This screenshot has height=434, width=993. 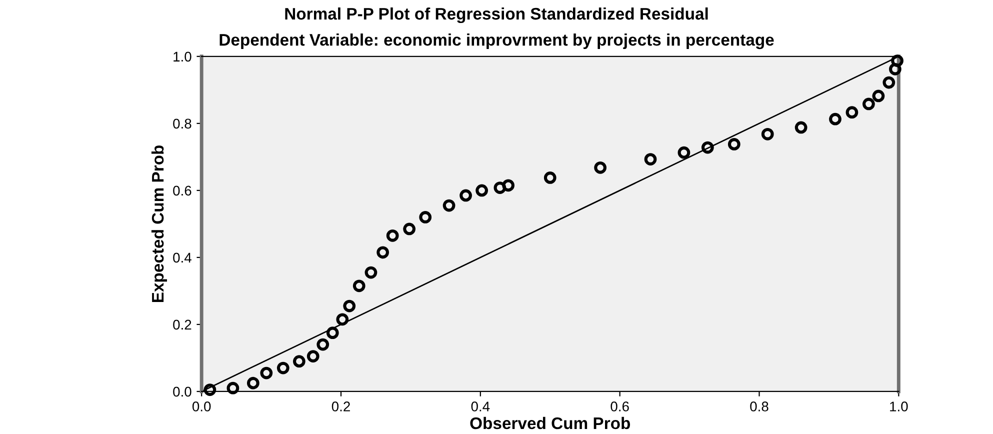 What do you see at coordinates (497, 41) in the screenshot?
I see `chart-subtitle: Dependent Variable: economic improvrment by projects in percentage` at bounding box center [497, 41].